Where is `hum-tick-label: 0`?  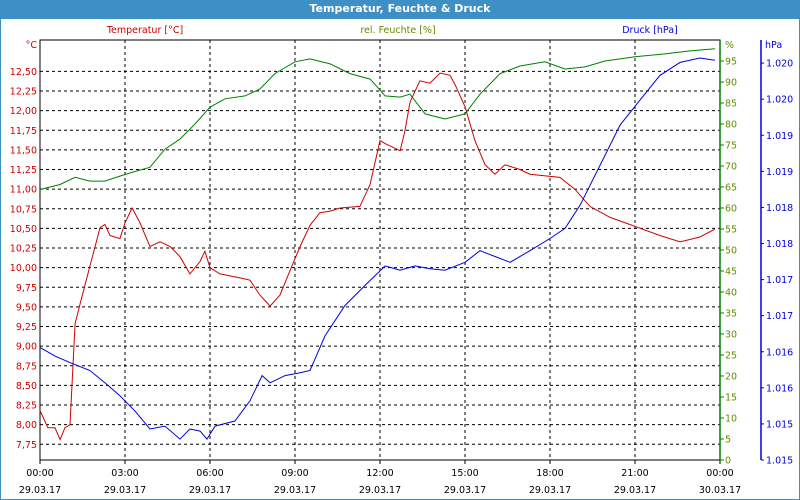 hum-tick-label: 0 is located at coordinates (728, 461).